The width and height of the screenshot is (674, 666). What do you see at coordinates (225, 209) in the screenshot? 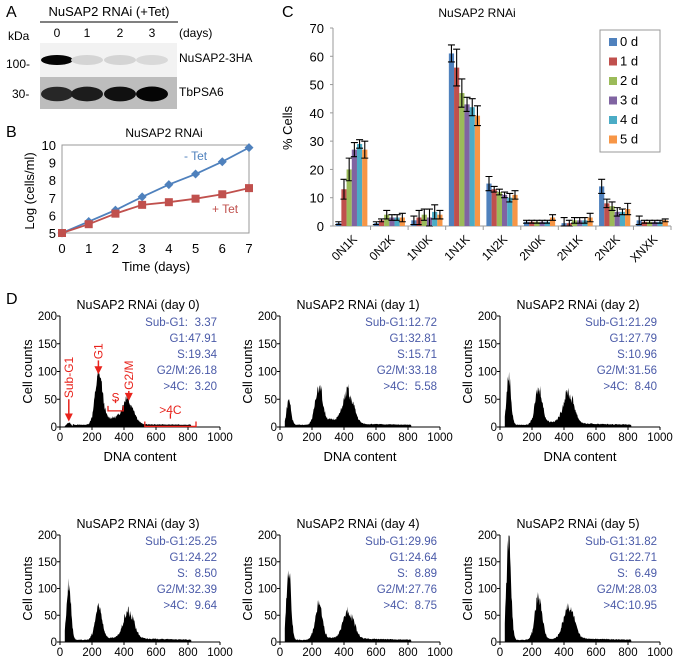
I see `legend-plus-tet: + Tet` at bounding box center [225, 209].